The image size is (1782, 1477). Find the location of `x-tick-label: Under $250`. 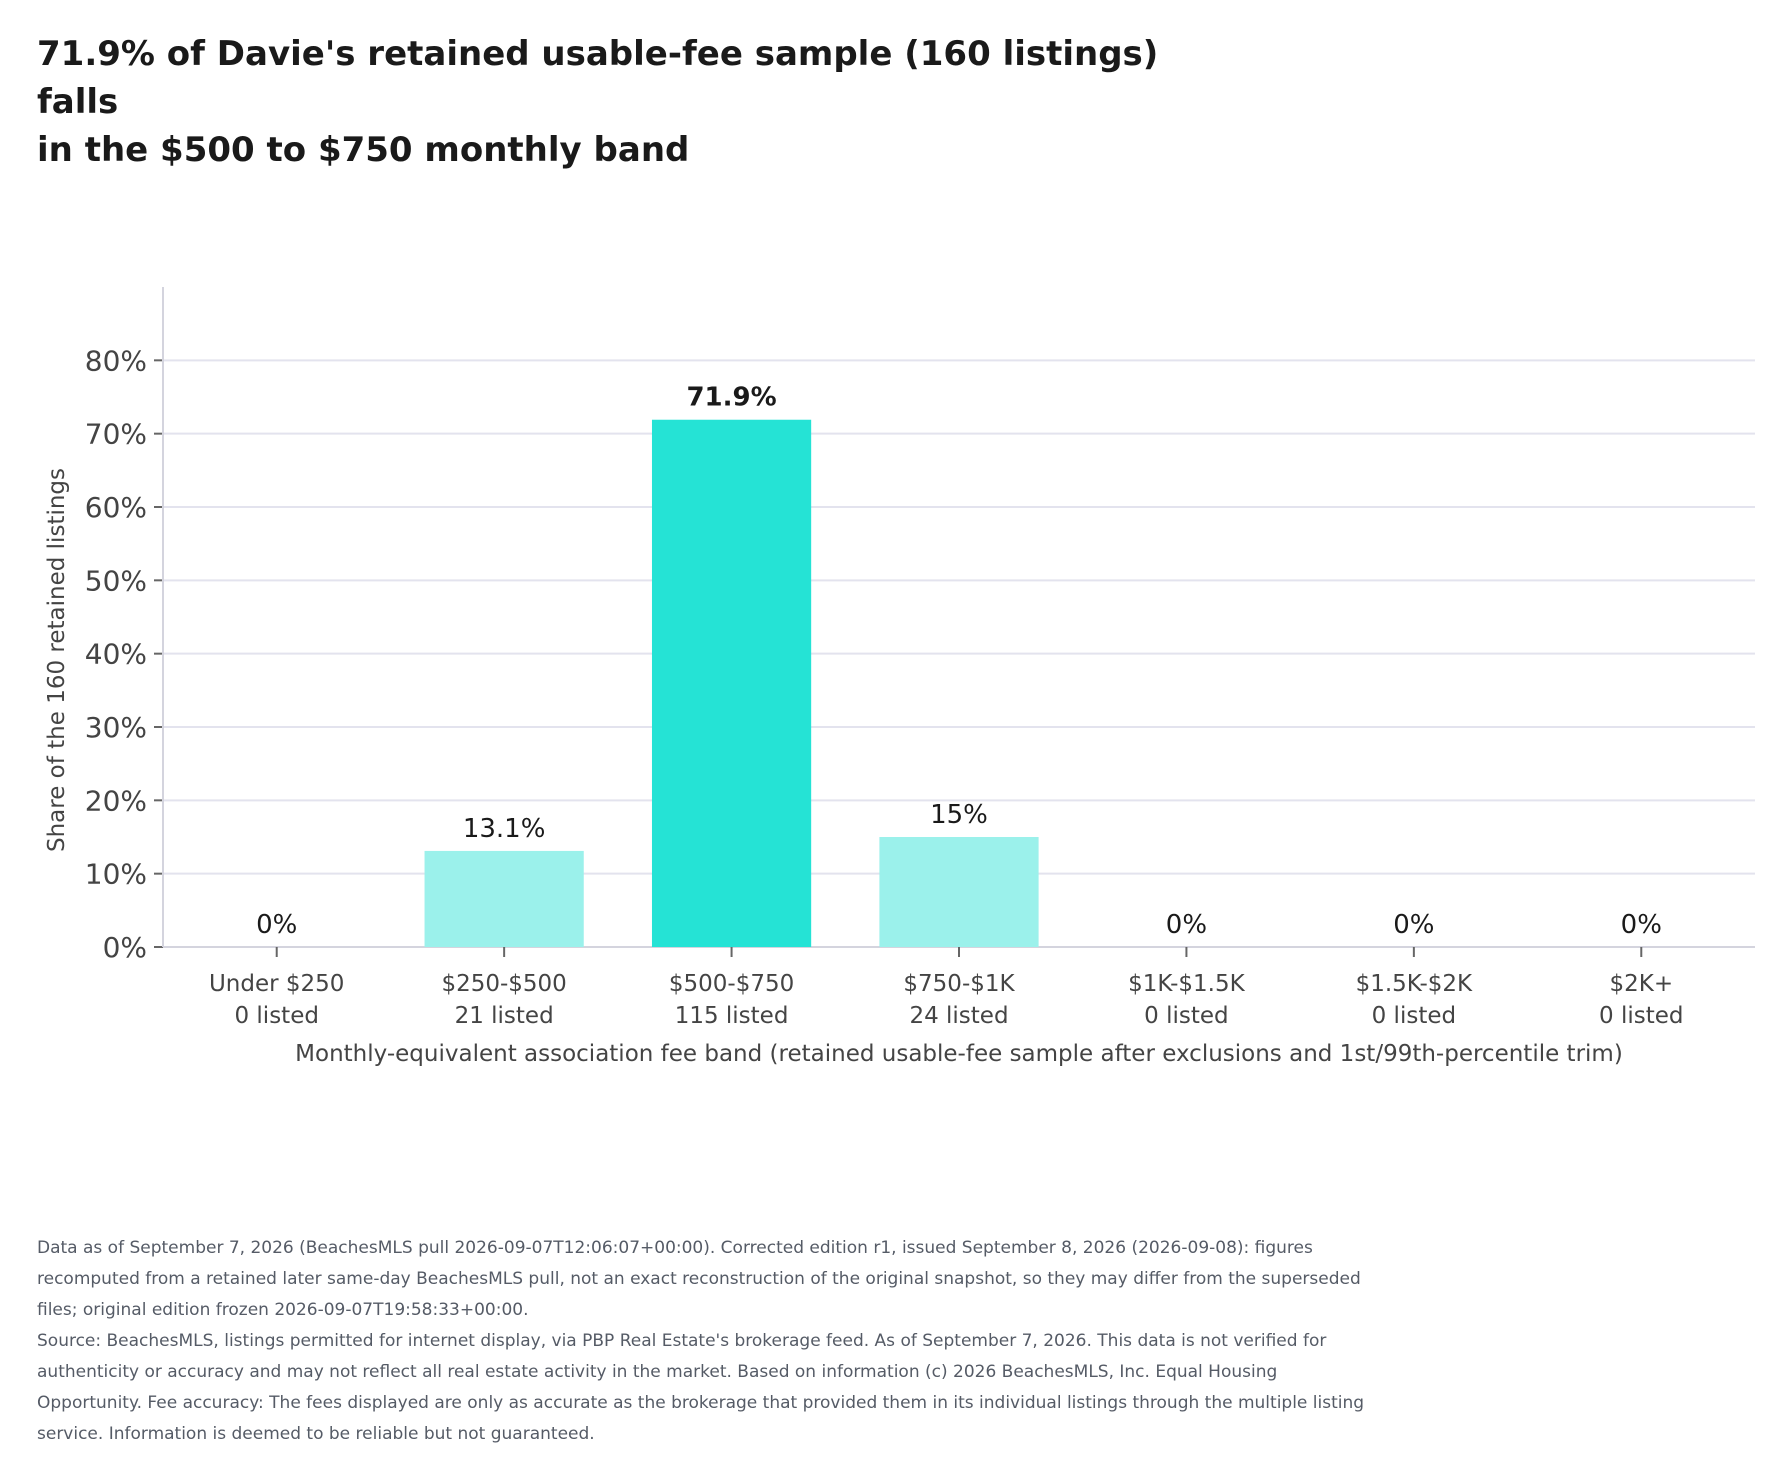

x-tick-label: Under $250 is located at coordinates (276, 984).